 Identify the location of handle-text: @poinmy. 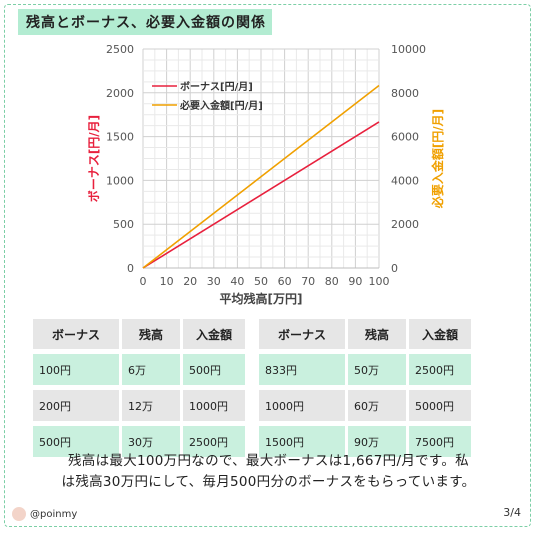
(54, 514).